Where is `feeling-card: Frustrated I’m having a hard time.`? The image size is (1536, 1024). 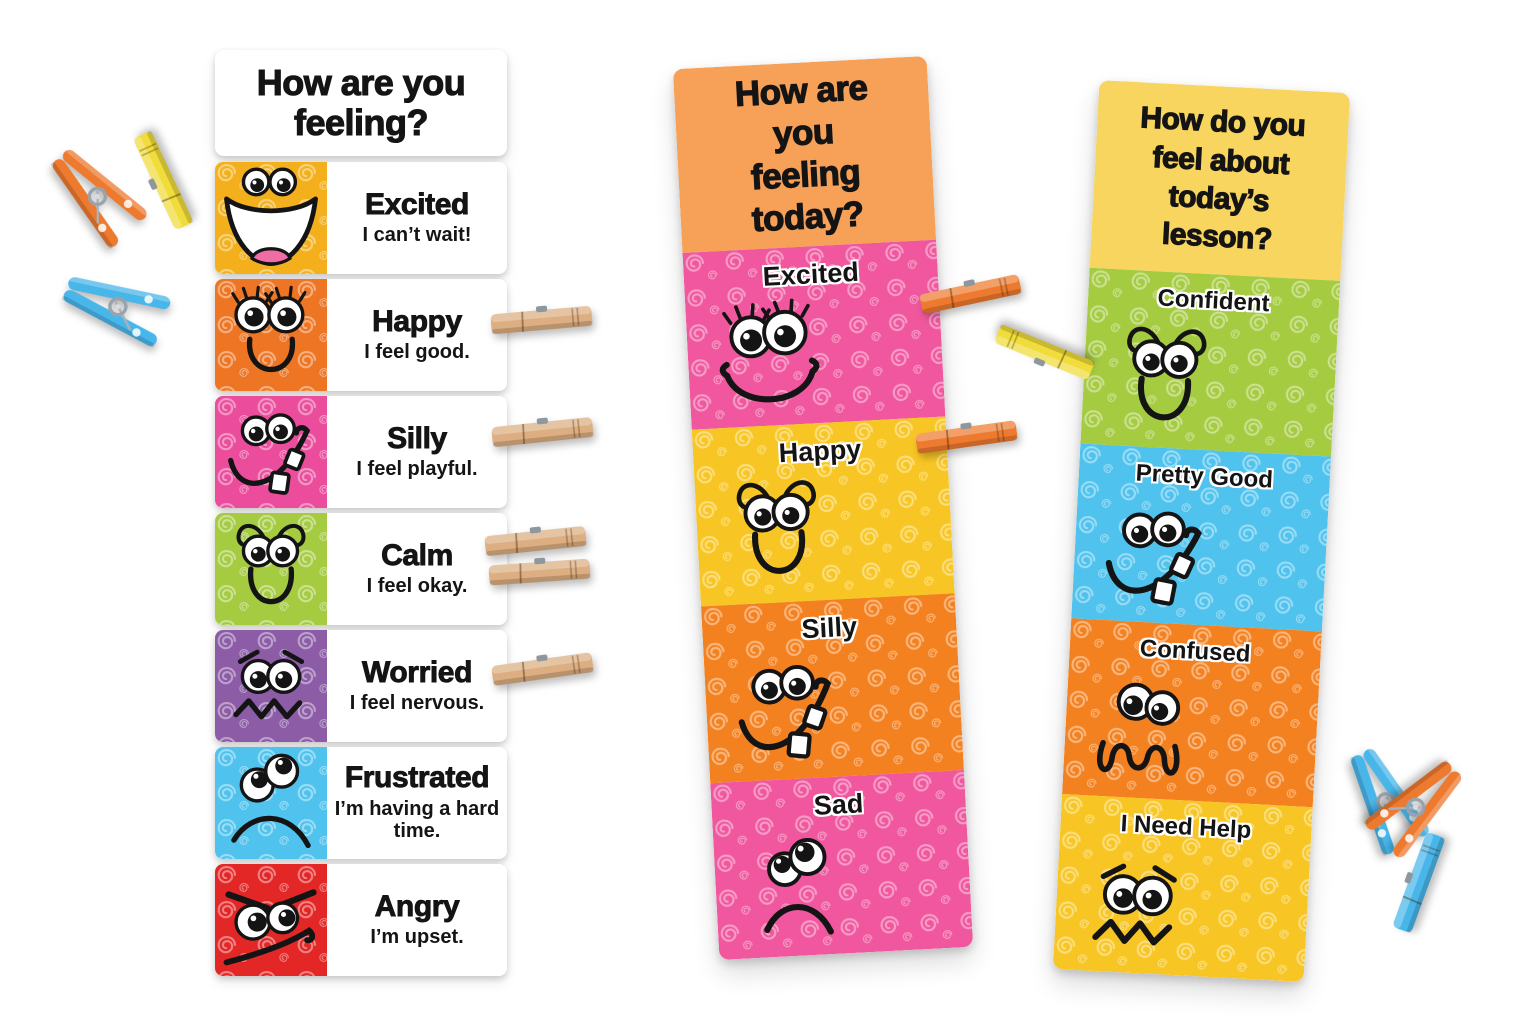 feeling-card: Frustrated I’m having a hard time. is located at coordinates (417, 803).